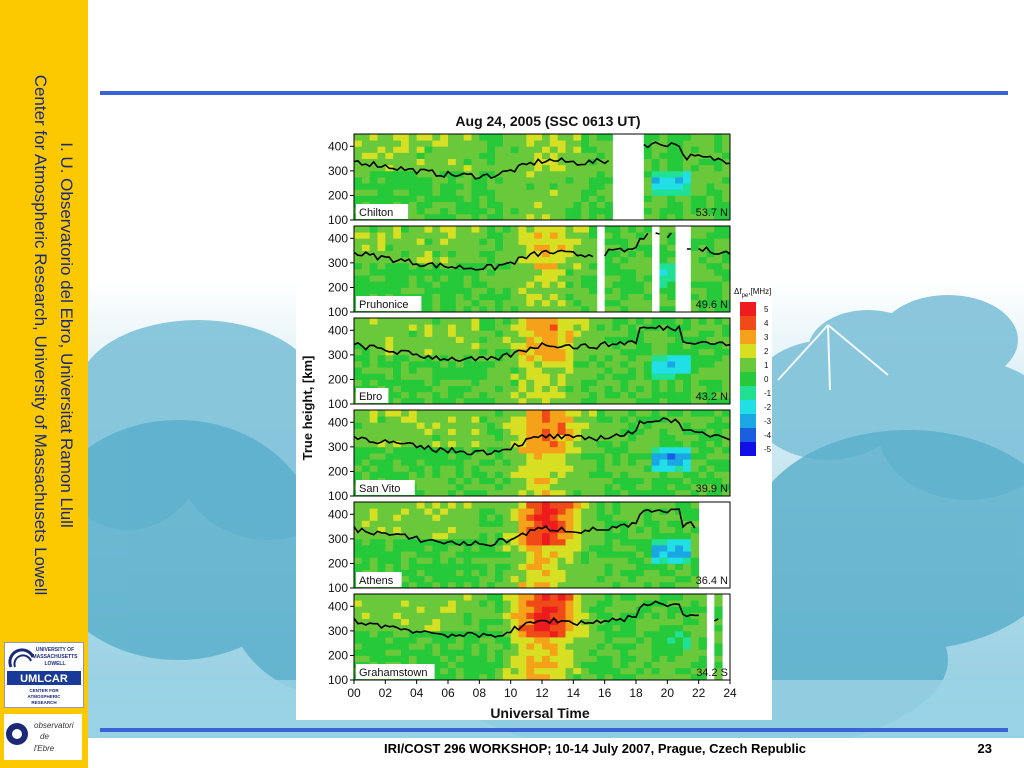  I want to click on station-label-bg, so click(372, 395).